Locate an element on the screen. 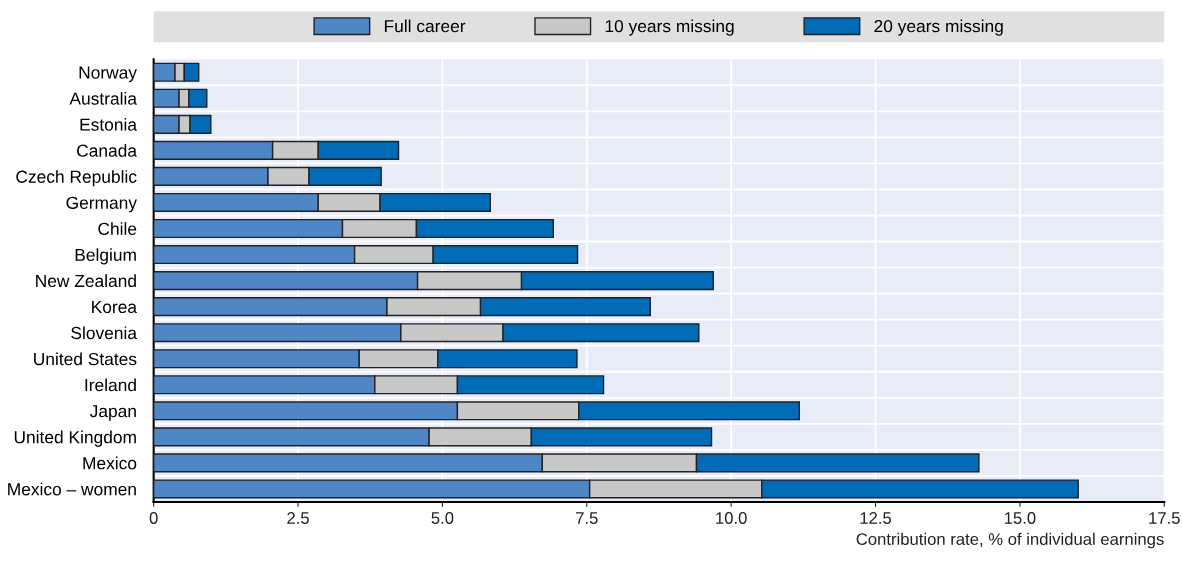 The height and width of the screenshot is (564, 1182). x-tick-label: 15.0 is located at coordinates (1020, 518).